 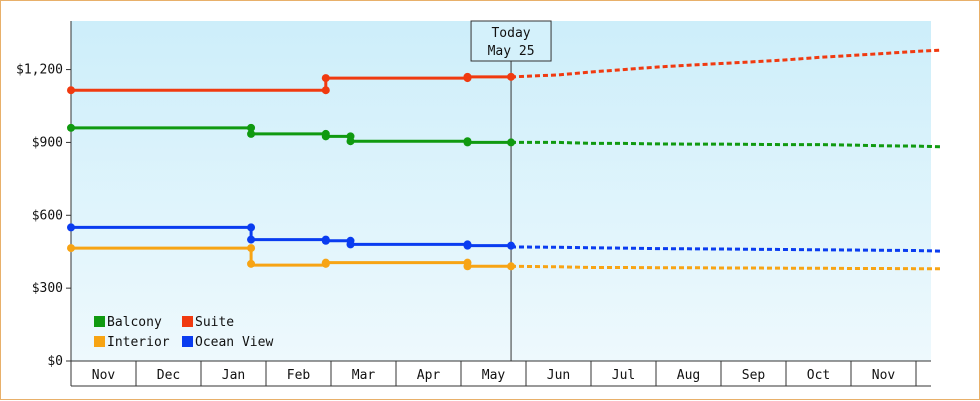 I want to click on legend-label: Ocean View, so click(x=234, y=342).